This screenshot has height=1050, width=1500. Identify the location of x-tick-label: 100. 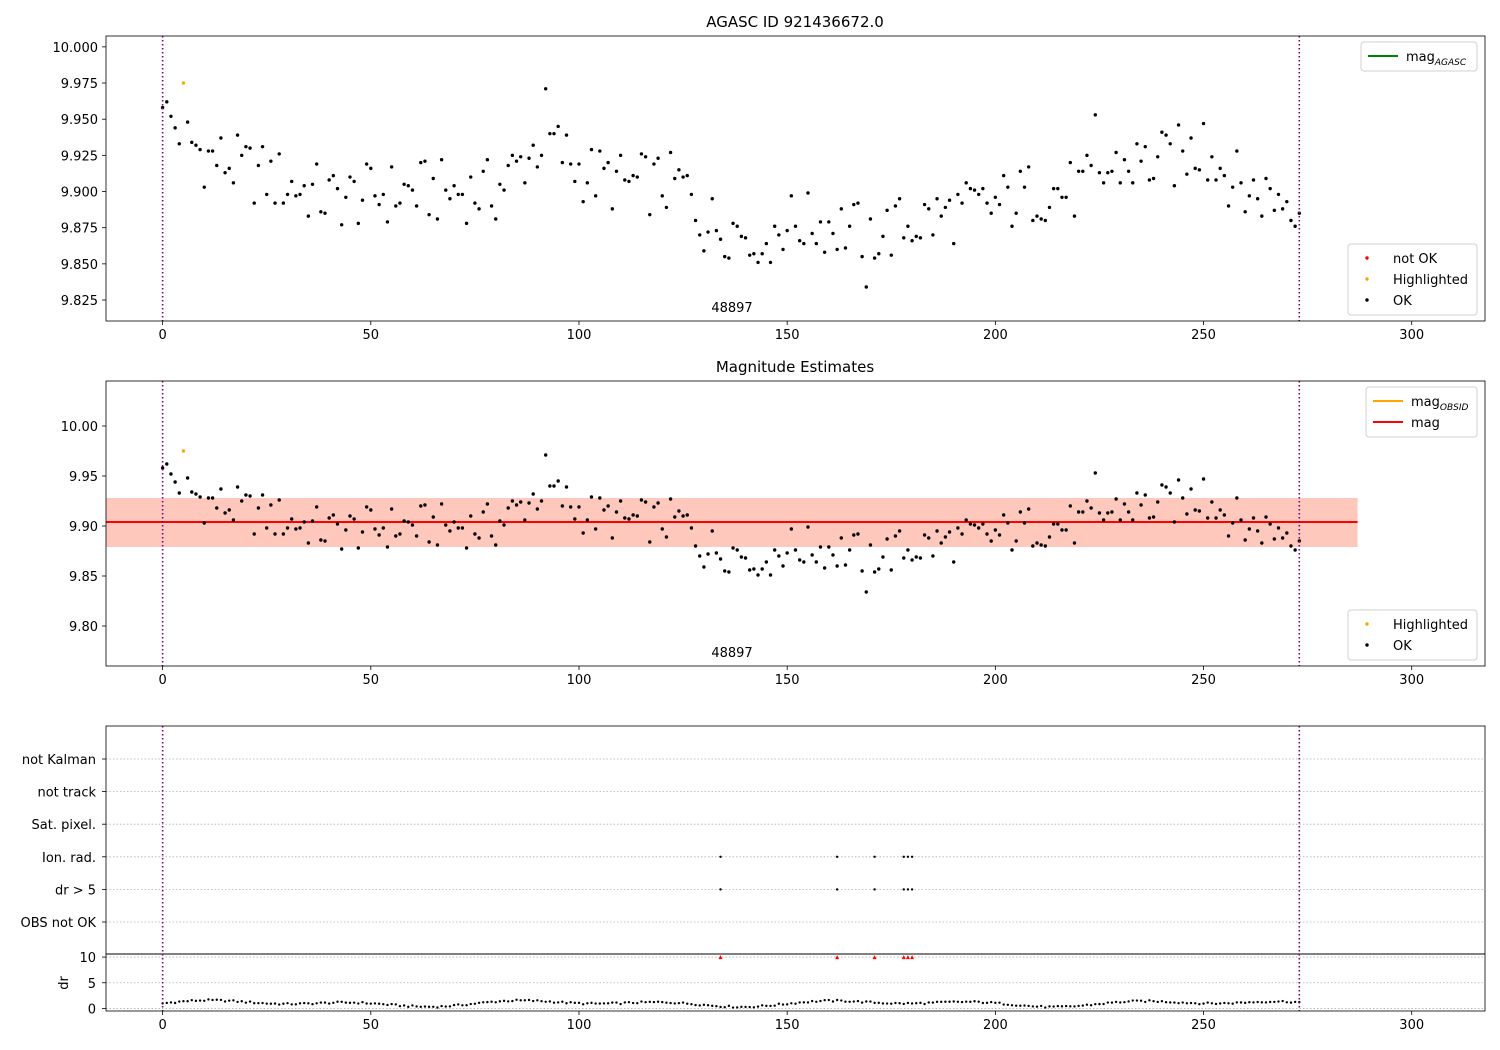
(579, 335).